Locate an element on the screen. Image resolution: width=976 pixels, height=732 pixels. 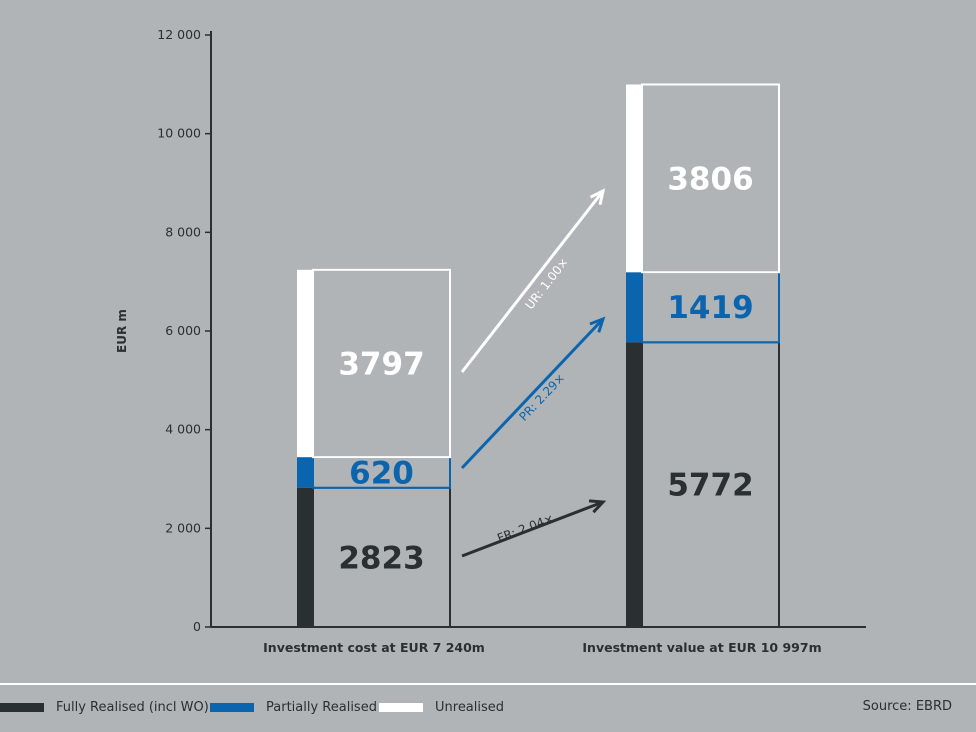
bar-value-label: 2823 is located at coordinates (381, 558).